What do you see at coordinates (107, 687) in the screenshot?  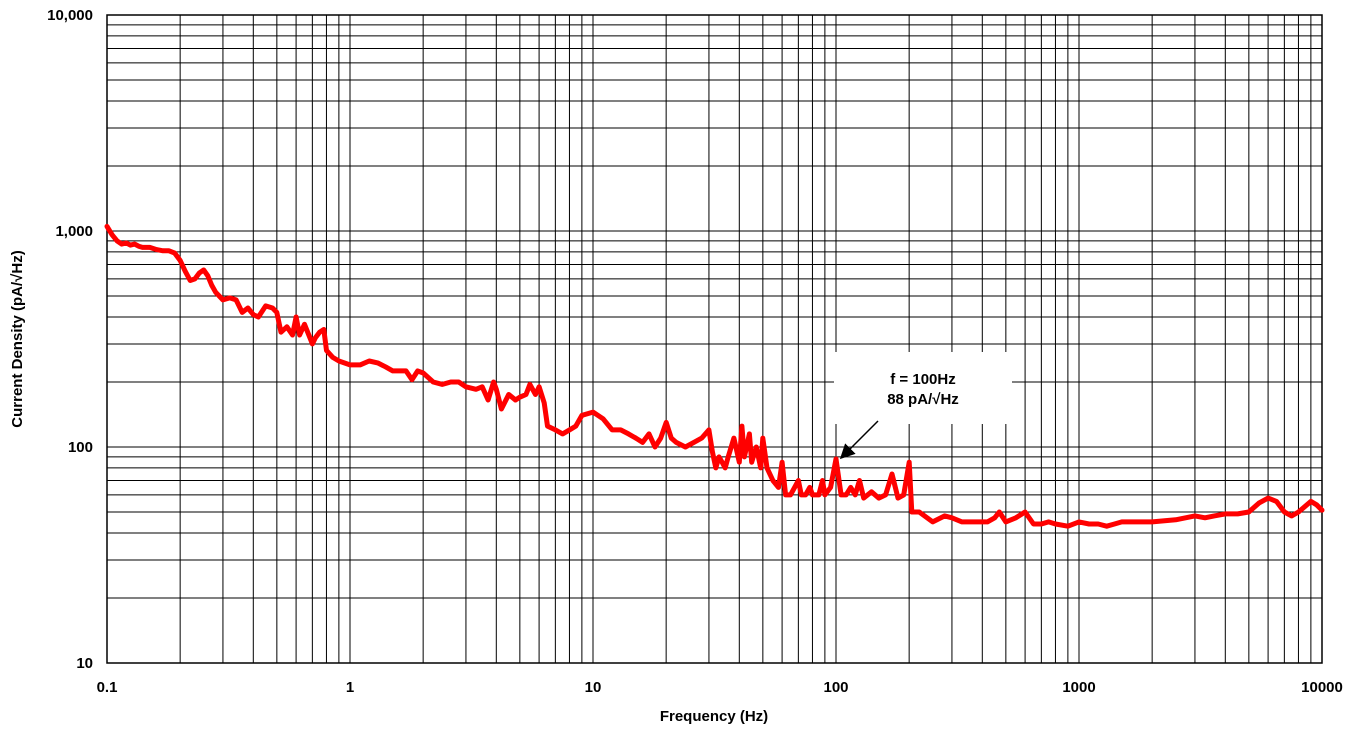 I see `x-tick-label: 0.1` at bounding box center [107, 687].